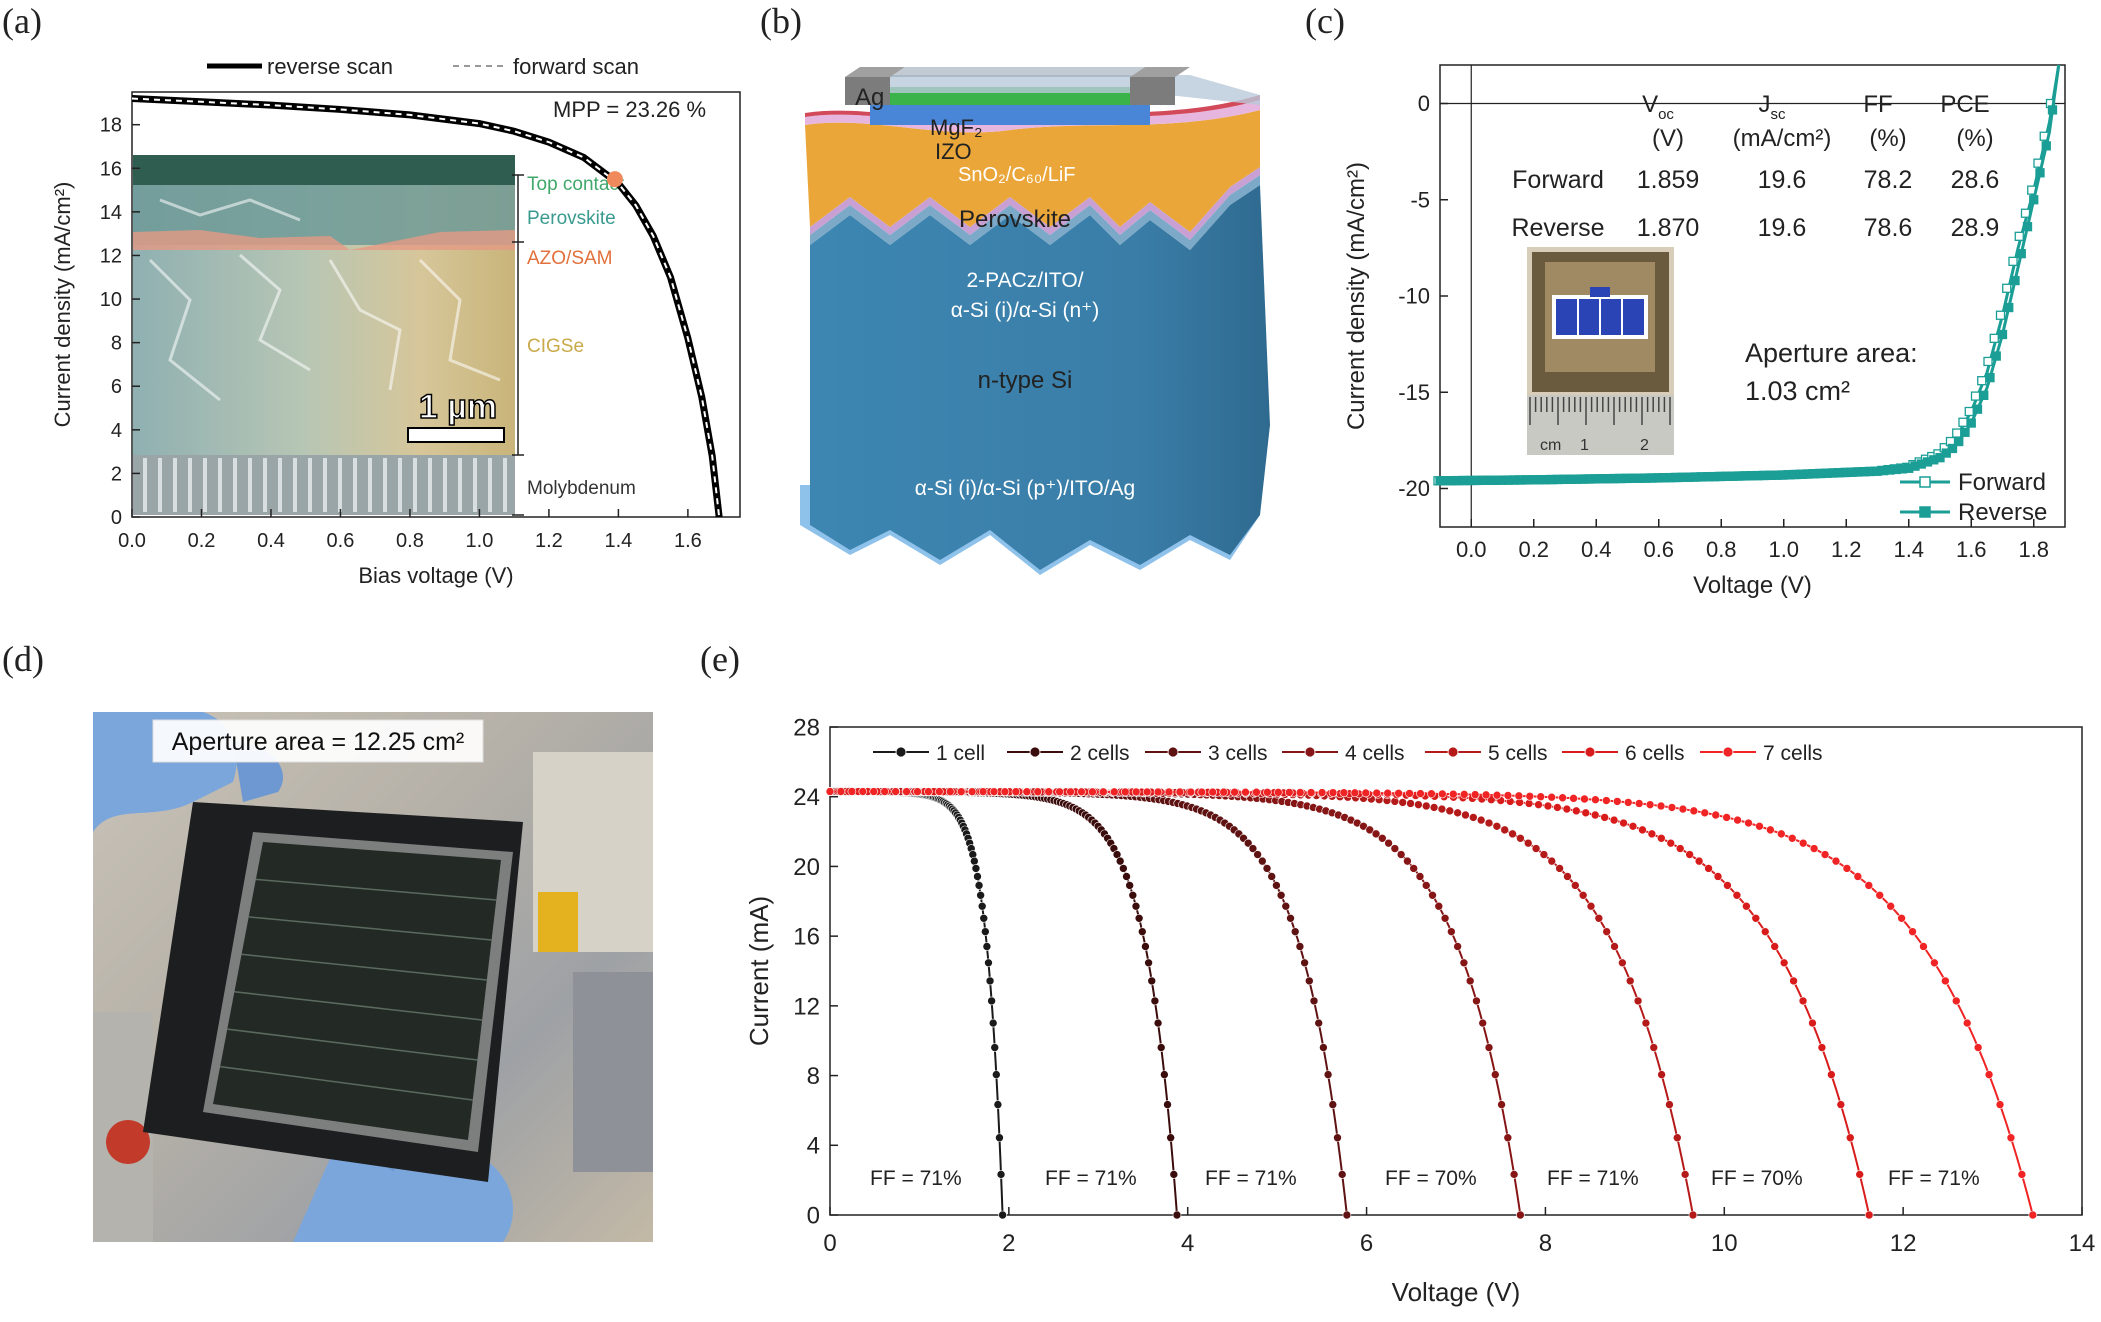 The height and width of the screenshot is (1322, 2101). What do you see at coordinates (111, 213) in the screenshot?
I see `y-tick-label: 14` at bounding box center [111, 213].